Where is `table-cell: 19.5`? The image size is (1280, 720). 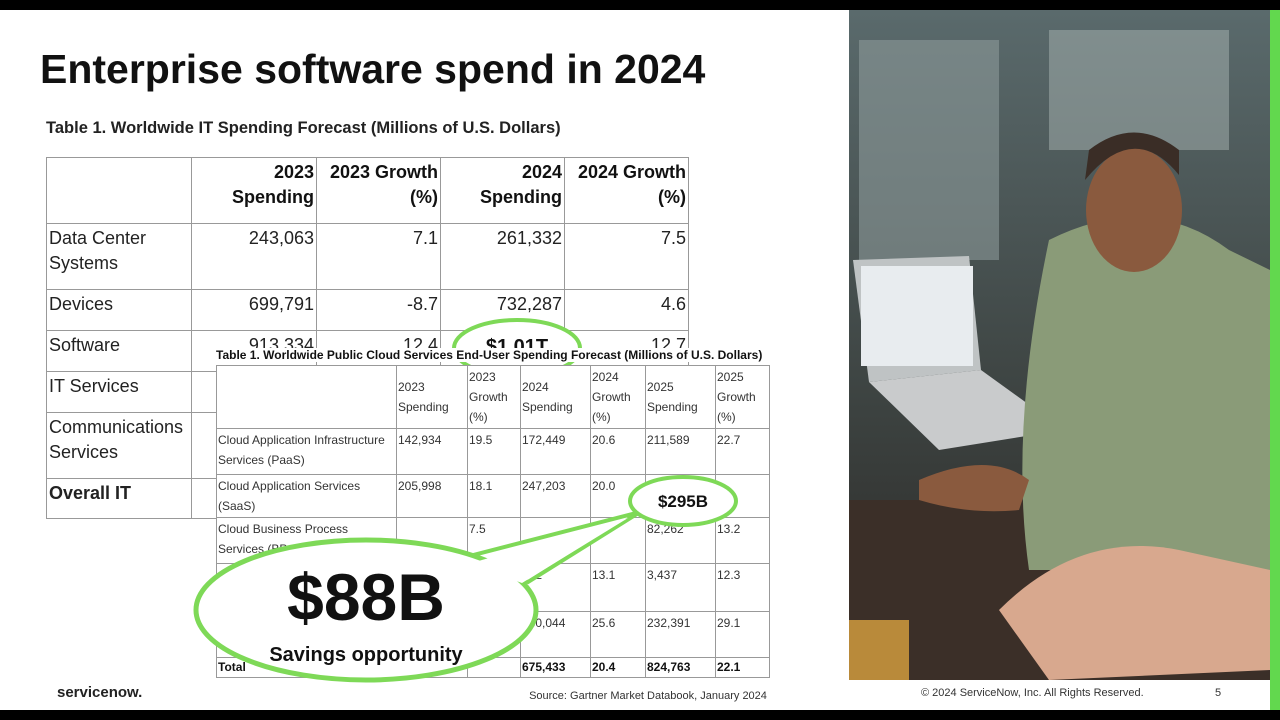 table-cell: 19.5 is located at coordinates (494, 451).